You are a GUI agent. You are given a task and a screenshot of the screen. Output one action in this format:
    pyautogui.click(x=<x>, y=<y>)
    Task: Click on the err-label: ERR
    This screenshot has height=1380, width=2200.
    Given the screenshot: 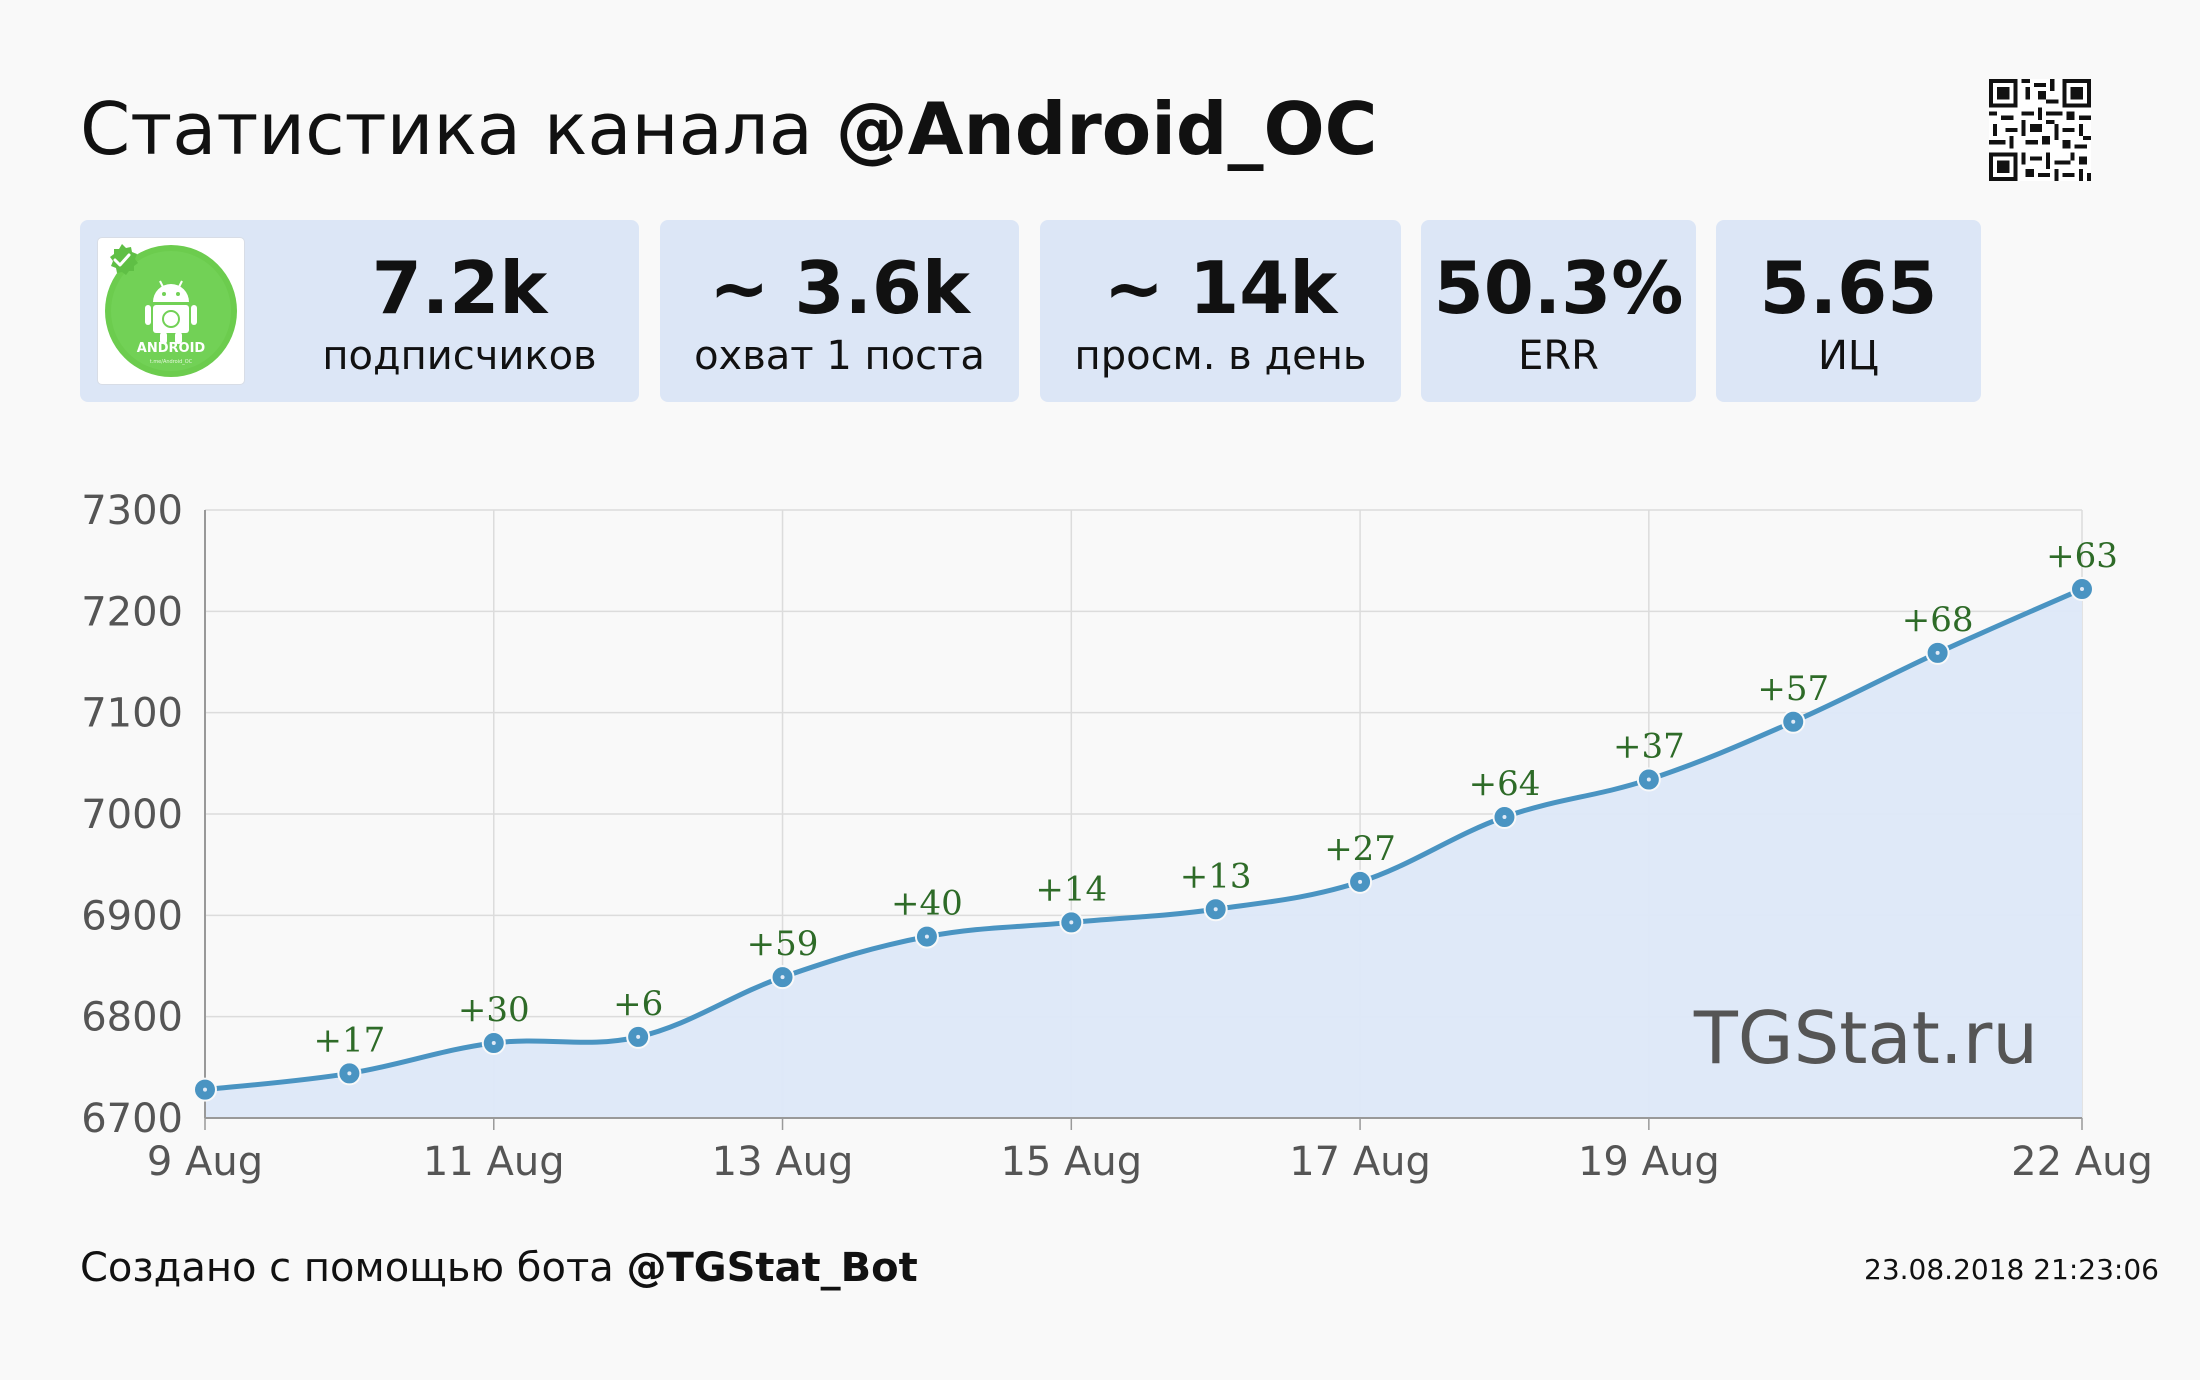 What is the action you would take?
    pyautogui.click(x=1558, y=356)
    